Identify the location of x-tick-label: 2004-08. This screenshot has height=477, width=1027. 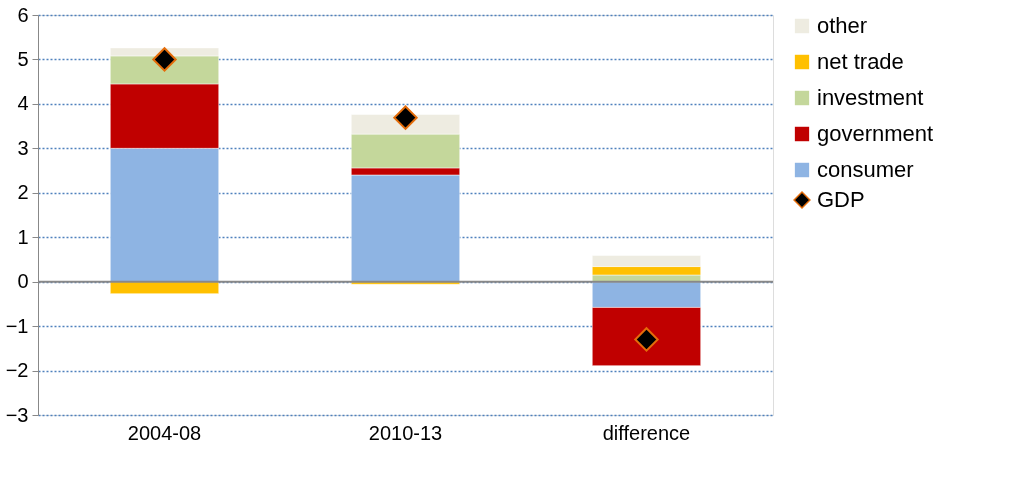
(164, 432).